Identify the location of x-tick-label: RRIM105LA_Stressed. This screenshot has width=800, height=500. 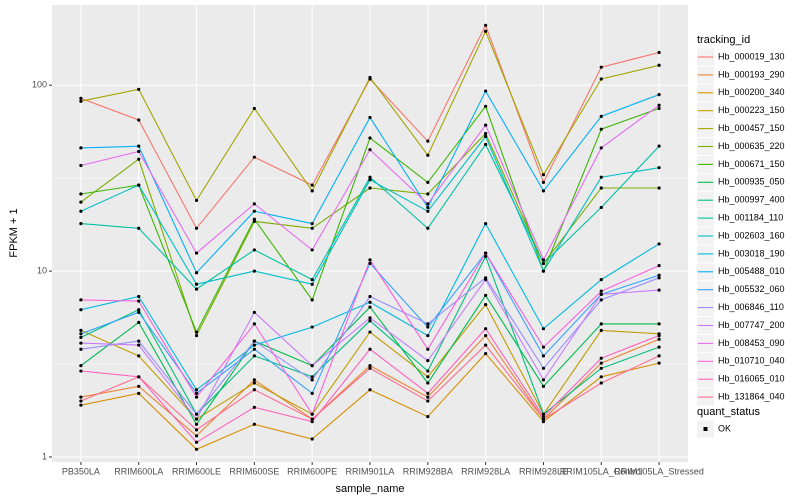
(659, 471).